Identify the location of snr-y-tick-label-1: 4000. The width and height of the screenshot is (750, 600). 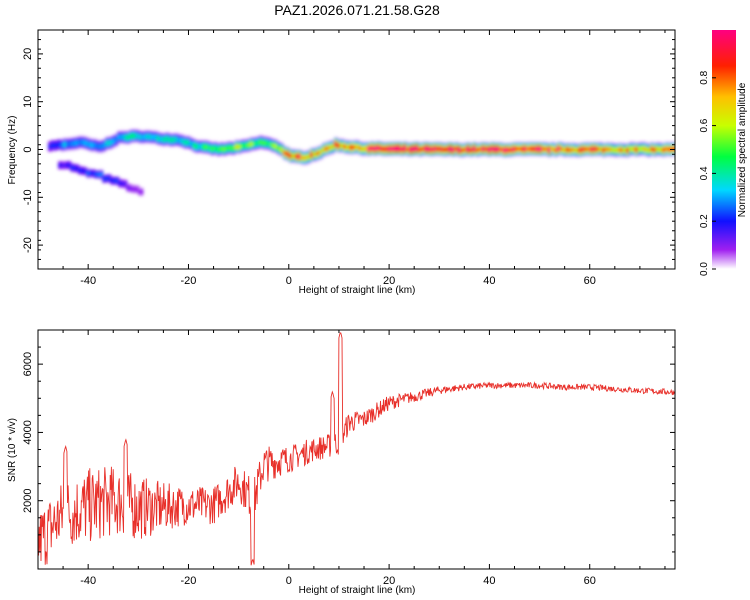
(28, 432).